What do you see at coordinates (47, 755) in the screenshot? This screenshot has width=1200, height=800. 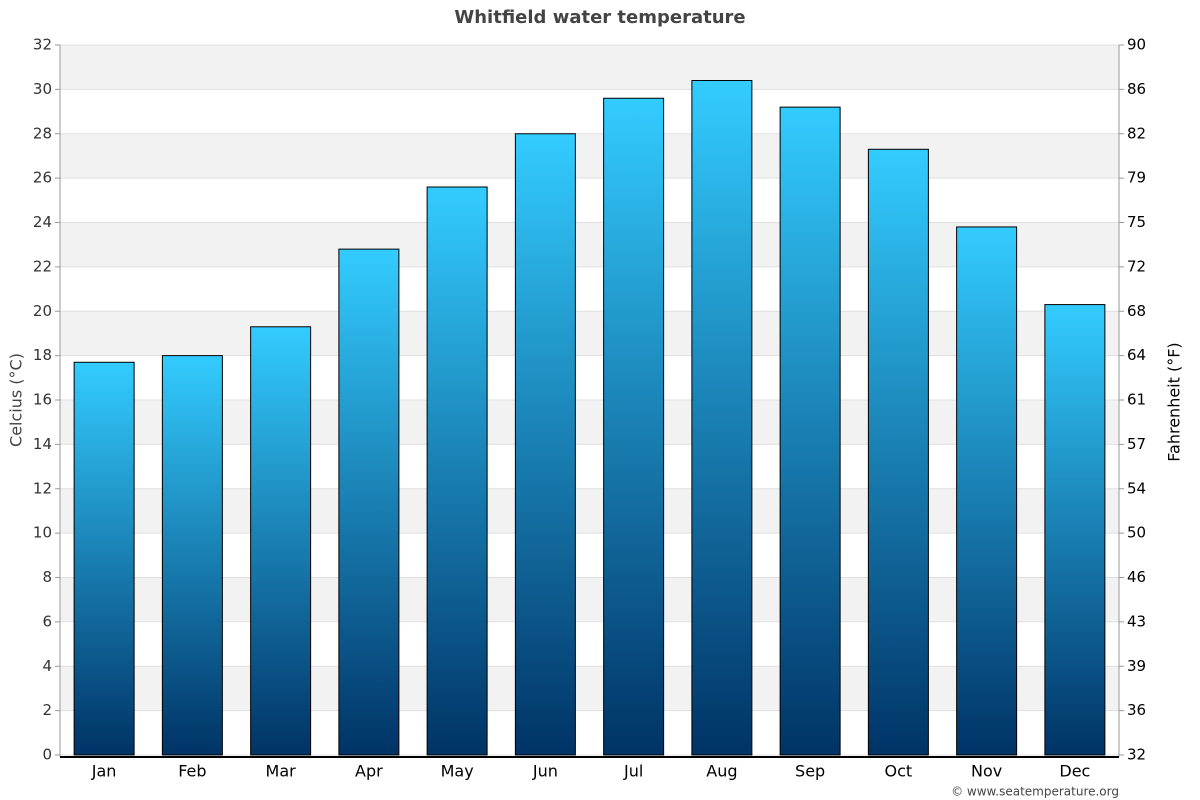 I see `y-tick-label: 0` at bounding box center [47, 755].